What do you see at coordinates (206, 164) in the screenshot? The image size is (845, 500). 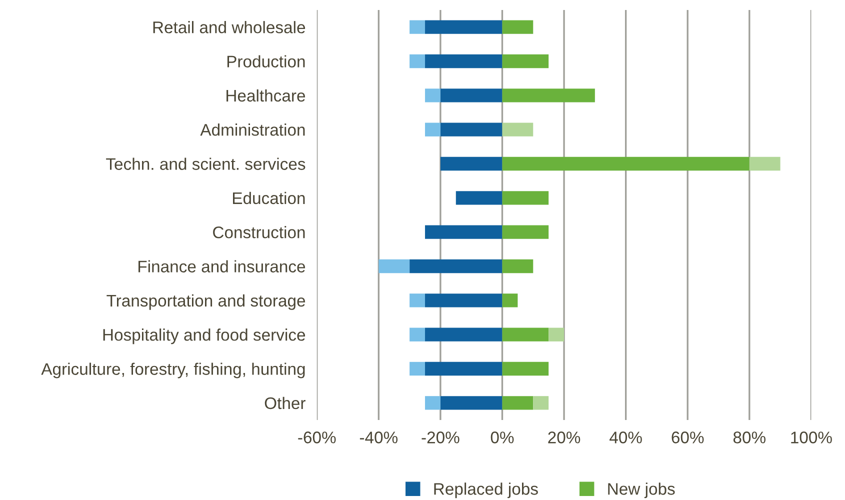 I see `y-tick-label: Techn. and scient. services` at bounding box center [206, 164].